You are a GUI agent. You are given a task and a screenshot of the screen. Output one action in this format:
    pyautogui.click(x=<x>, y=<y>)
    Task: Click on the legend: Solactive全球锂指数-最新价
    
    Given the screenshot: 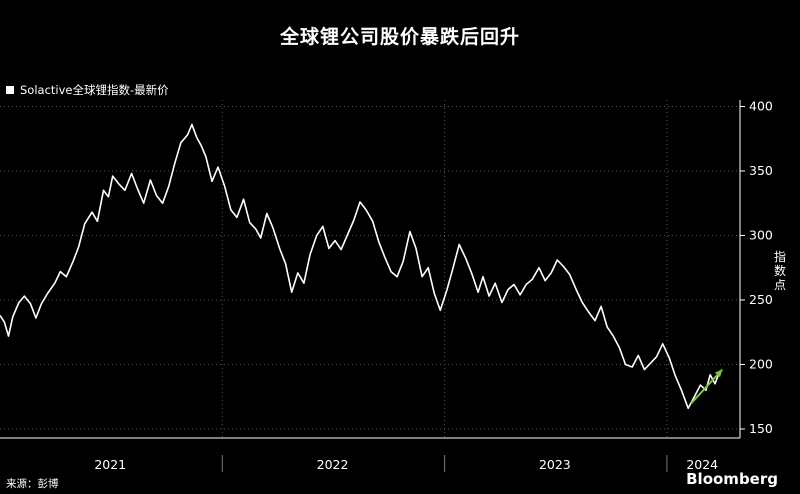 What is the action you would take?
    pyautogui.click(x=87, y=90)
    